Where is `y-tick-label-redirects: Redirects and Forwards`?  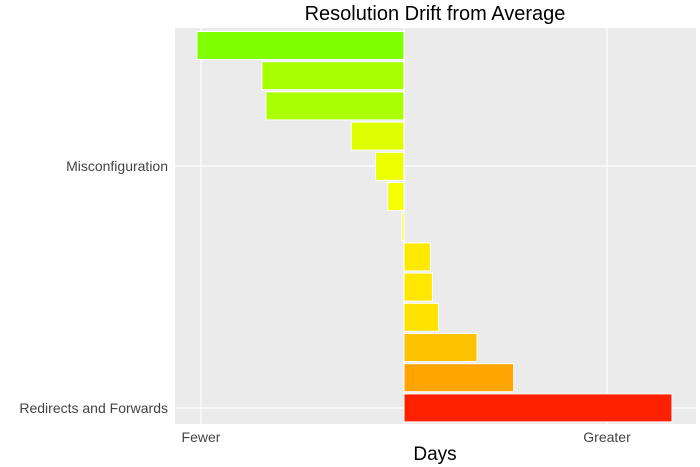
y-tick-label-redirects: Redirects and Forwards is located at coordinates (93, 408).